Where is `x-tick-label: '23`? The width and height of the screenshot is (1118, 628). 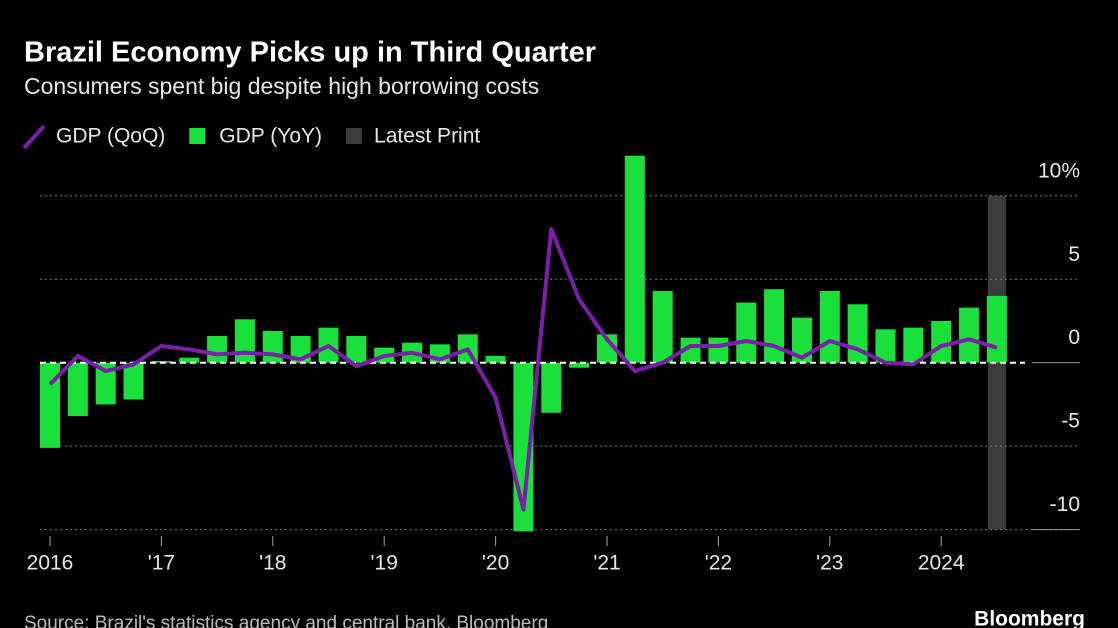
x-tick-label: '23 is located at coordinates (829, 563).